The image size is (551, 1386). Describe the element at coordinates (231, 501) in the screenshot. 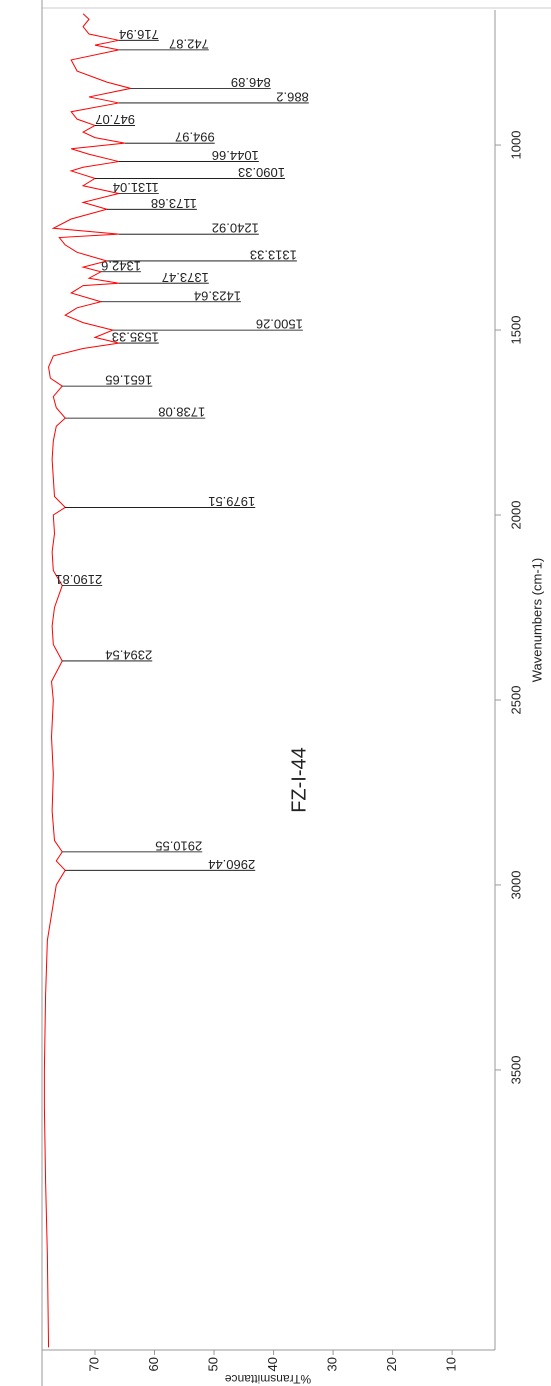

I see `peak-label: 1979.51` at that location.